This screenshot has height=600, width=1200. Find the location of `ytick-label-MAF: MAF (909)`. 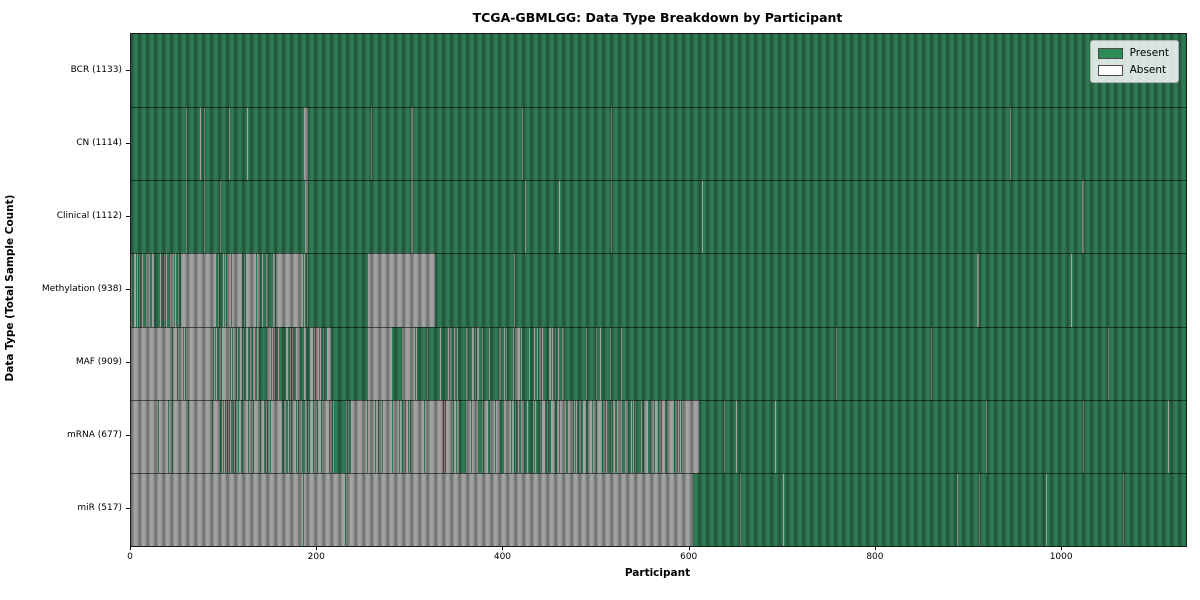

ytick-label-MAF: MAF (909) is located at coordinates (98, 362).